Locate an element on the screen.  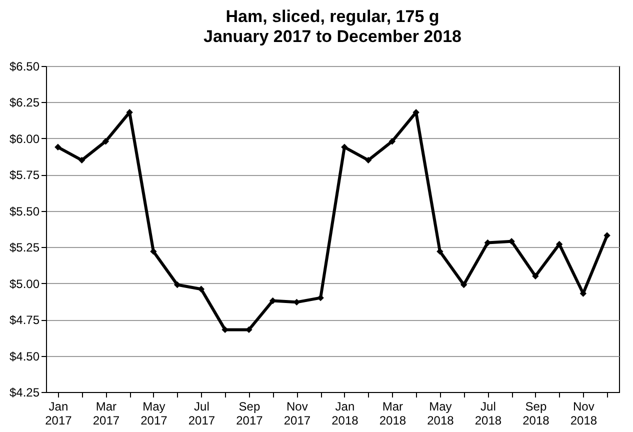
chart-subtitle: January 2017 to December 2018 is located at coordinates (333, 36).